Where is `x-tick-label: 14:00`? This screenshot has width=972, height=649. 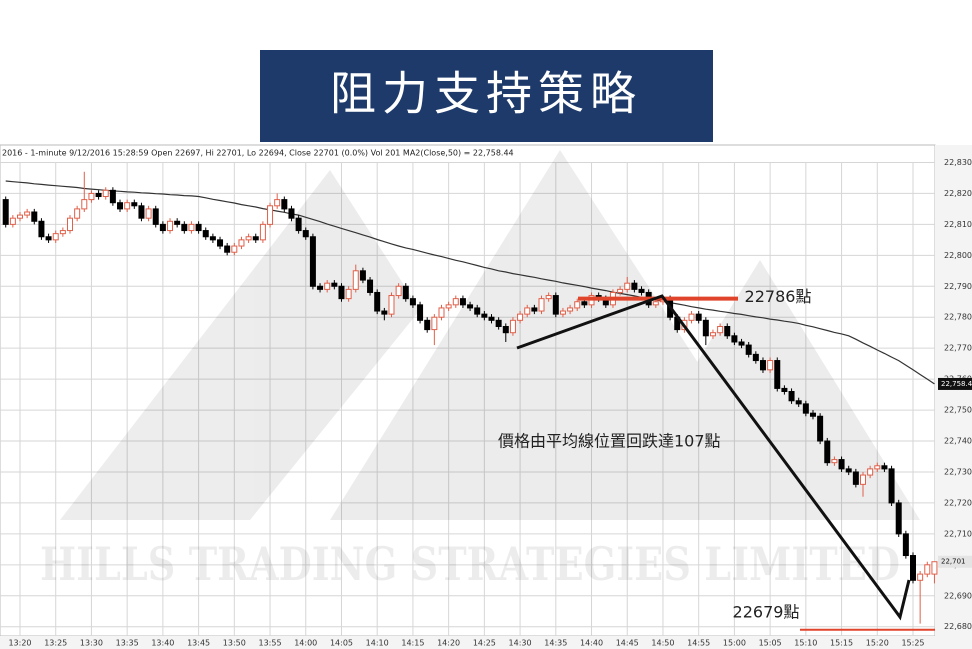 x-tick-label: 14:00 is located at coordinates (305, 643).